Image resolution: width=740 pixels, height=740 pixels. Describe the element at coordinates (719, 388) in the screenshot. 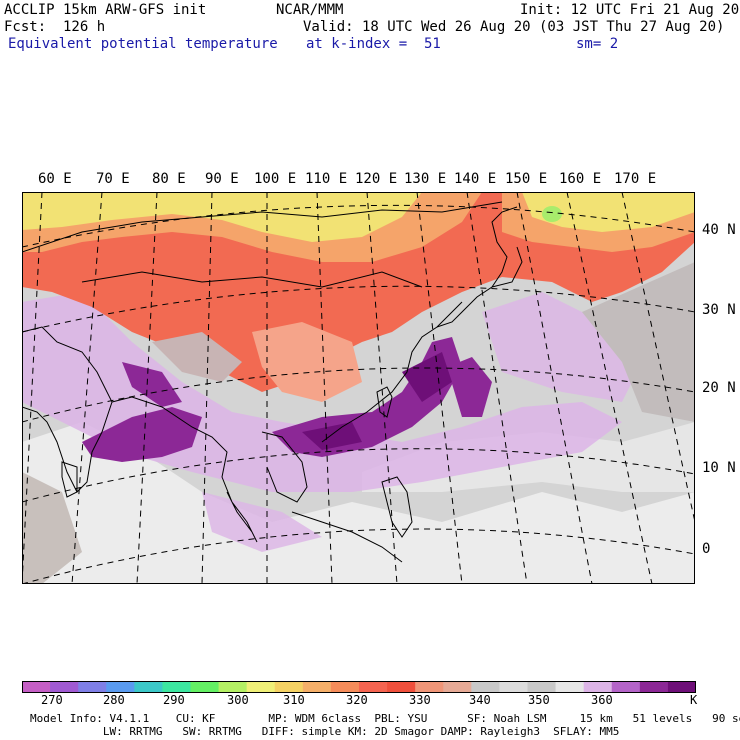

I see `lat-label: 20 N` at that location.